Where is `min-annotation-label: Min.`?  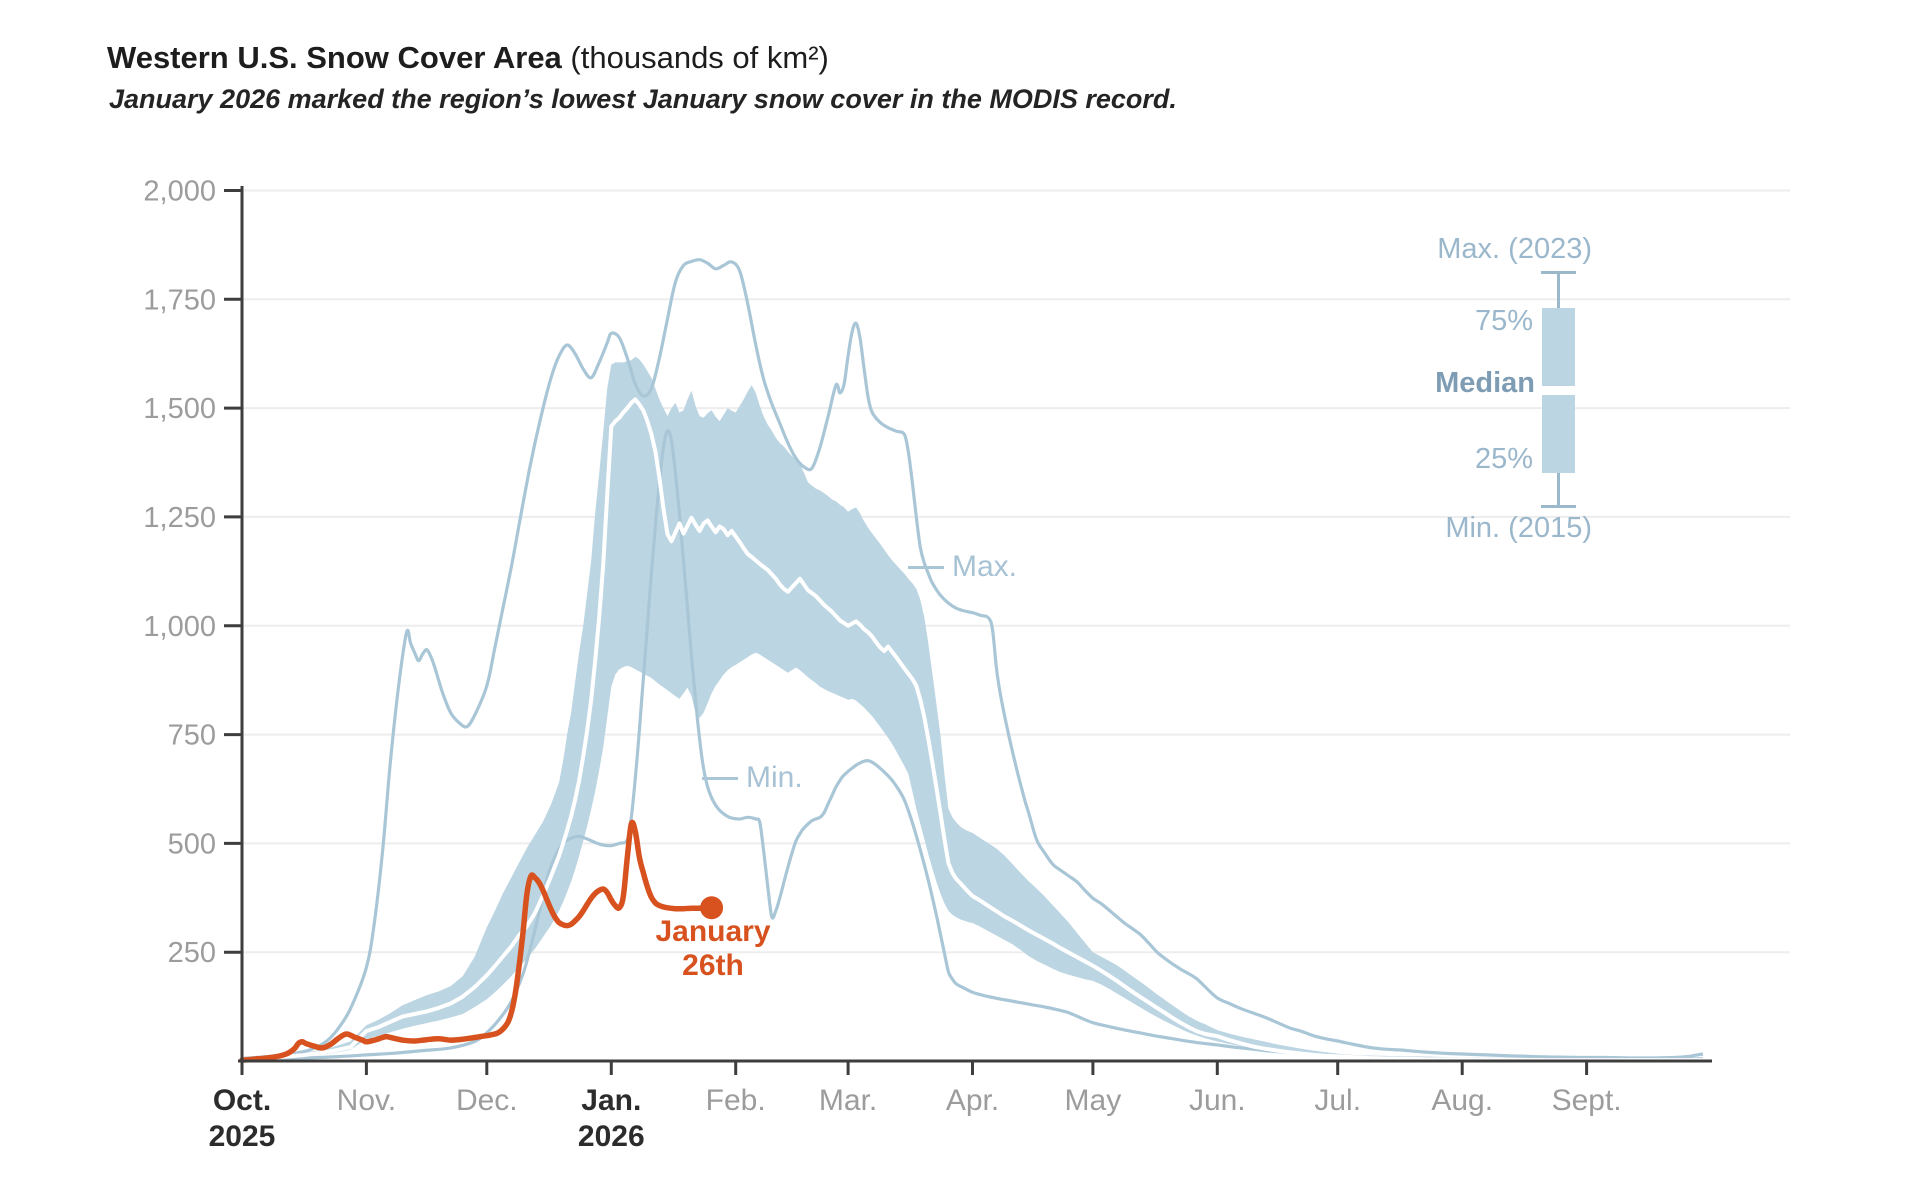 min-annotation-label: Min. is located at coordinates (774, 777).